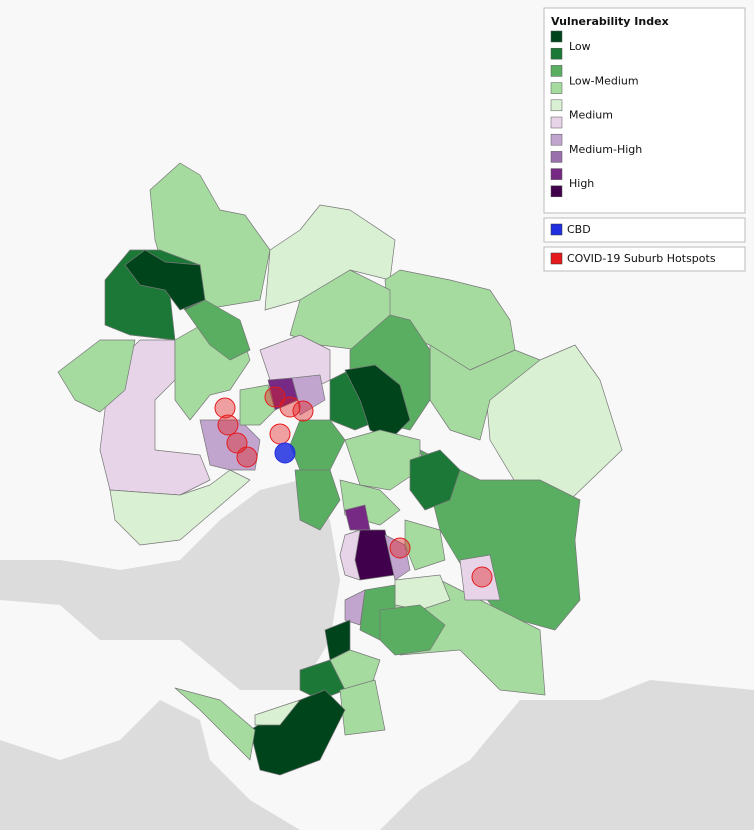  What do you see at coordinates (604, 80) in the screenshot?
I see `legend-label: Low-Medium` at bounding box center [604, 80].